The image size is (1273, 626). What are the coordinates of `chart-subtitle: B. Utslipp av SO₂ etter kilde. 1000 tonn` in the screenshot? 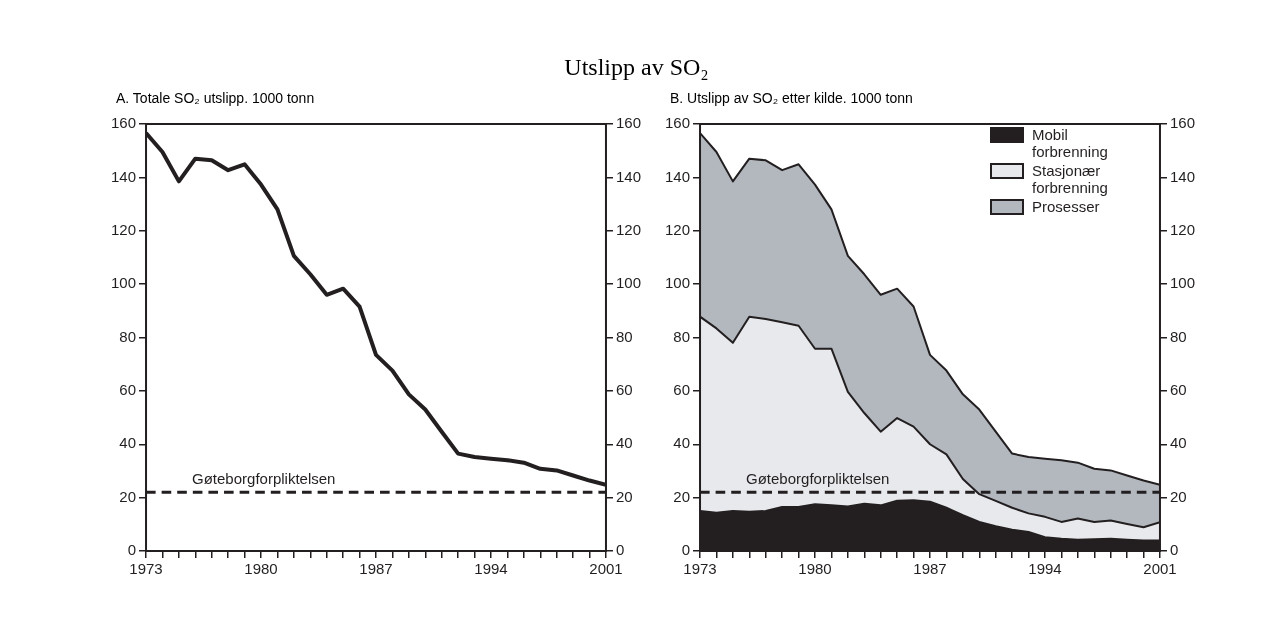 It's located at (792, 99).